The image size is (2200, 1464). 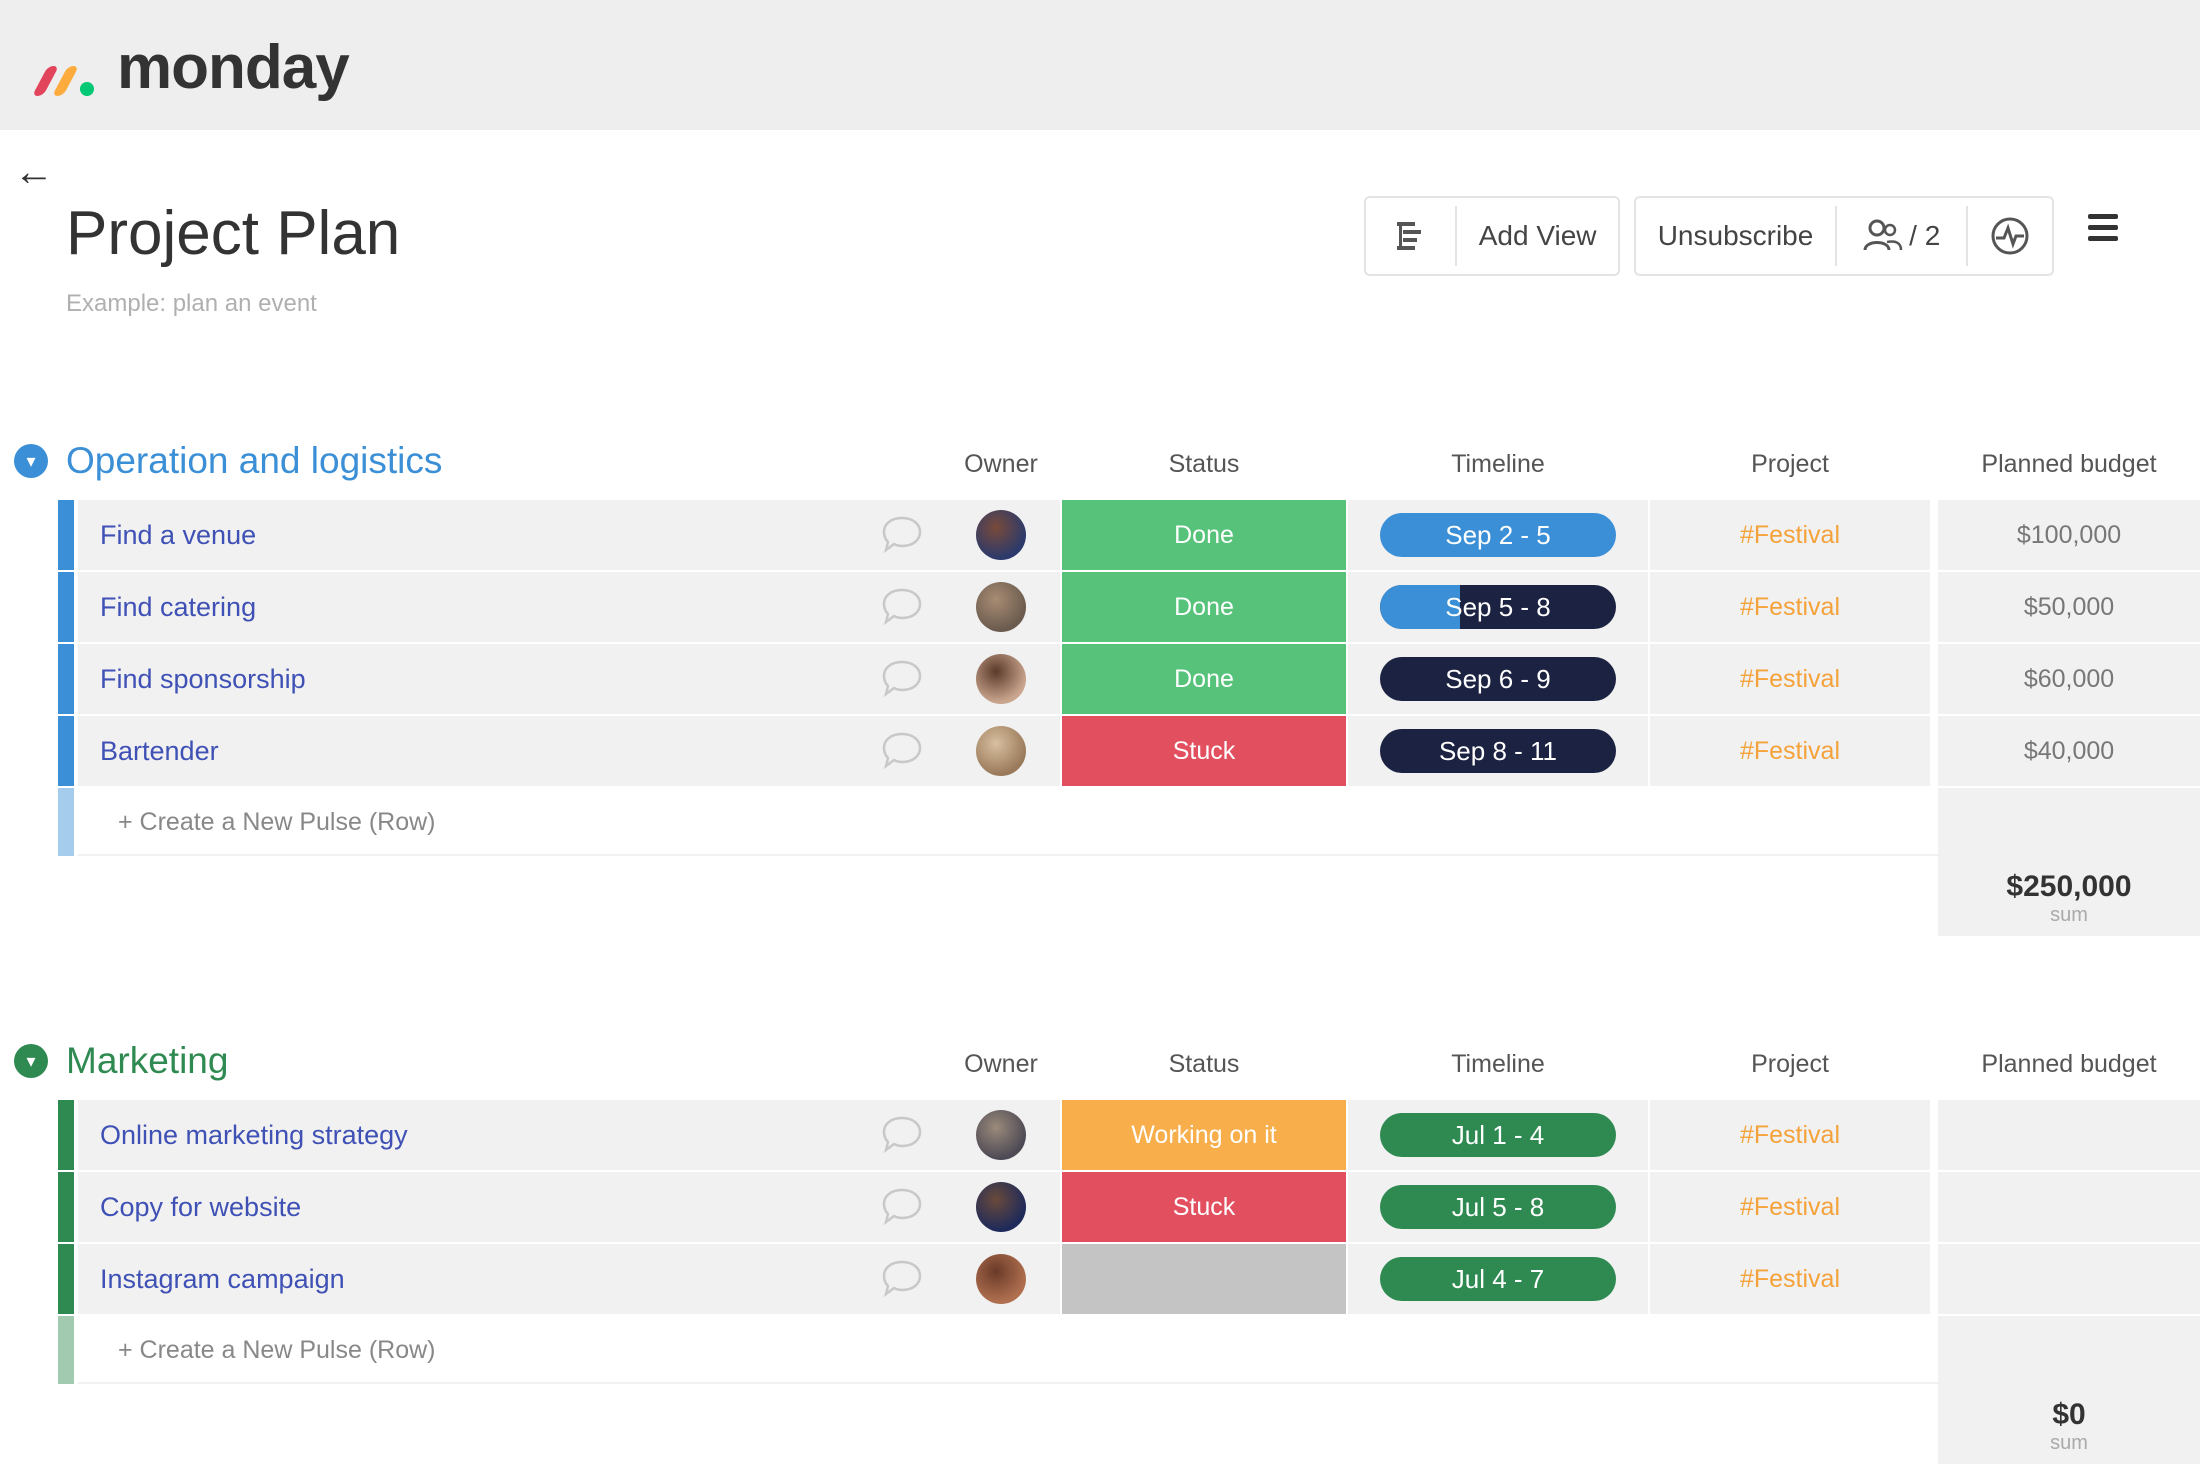 I want to click on row-name: Find sponsorship, so click(x=203, y=679).